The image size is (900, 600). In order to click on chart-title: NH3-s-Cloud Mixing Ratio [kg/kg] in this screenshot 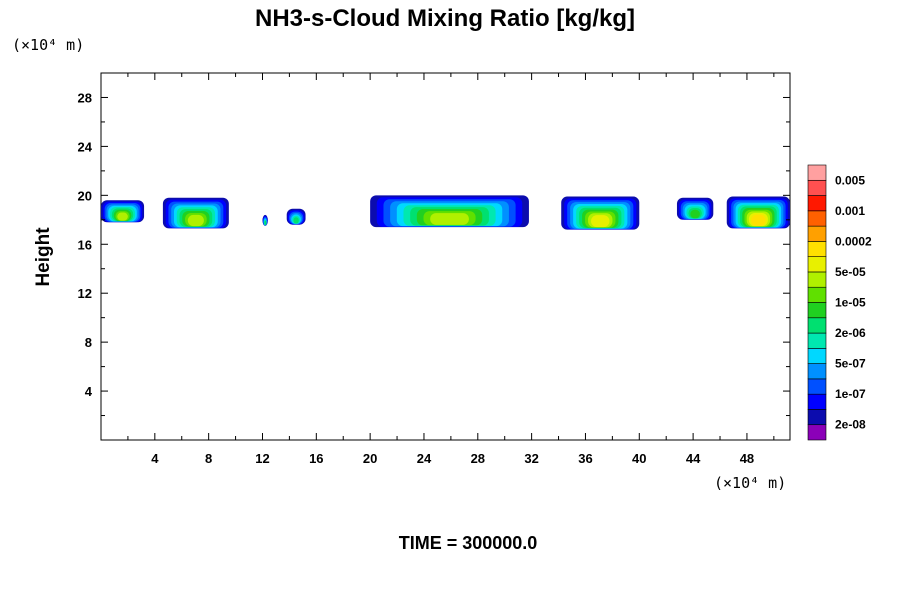, I will do `click(445, 18)`.